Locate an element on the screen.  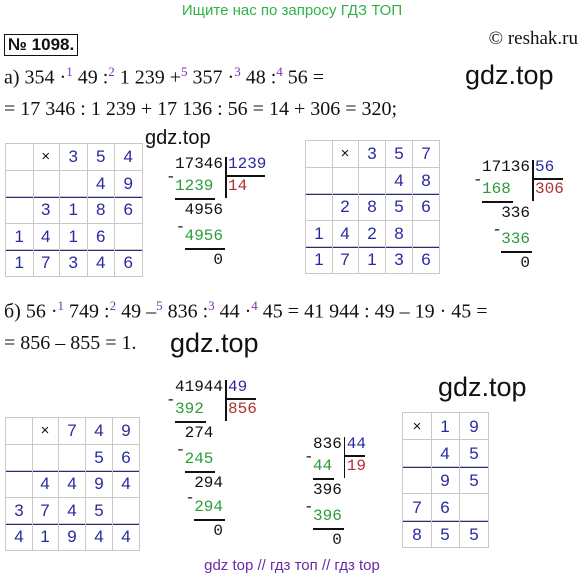
dividend: 17346 is located at coordinates (199, 164).